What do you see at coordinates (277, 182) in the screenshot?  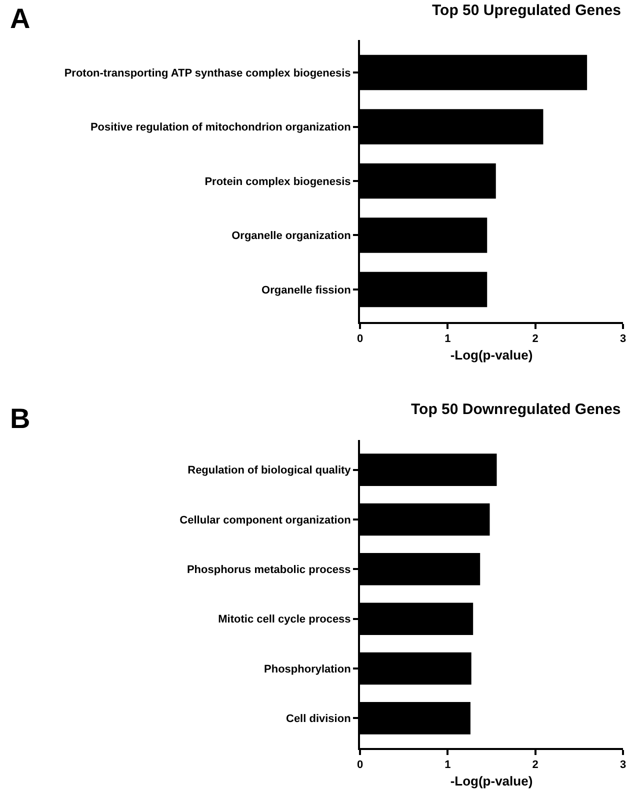 I see `y-tick-label: Protein complex biogenesis` at bounding box center [277, 182].